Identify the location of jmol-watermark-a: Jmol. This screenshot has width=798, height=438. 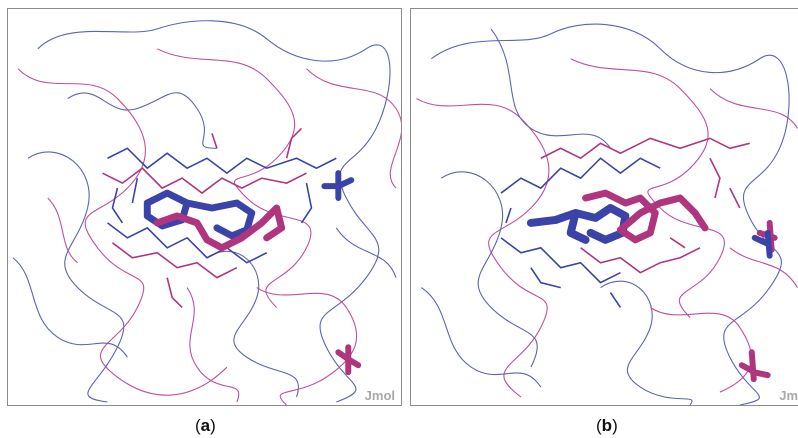
(379, 395).